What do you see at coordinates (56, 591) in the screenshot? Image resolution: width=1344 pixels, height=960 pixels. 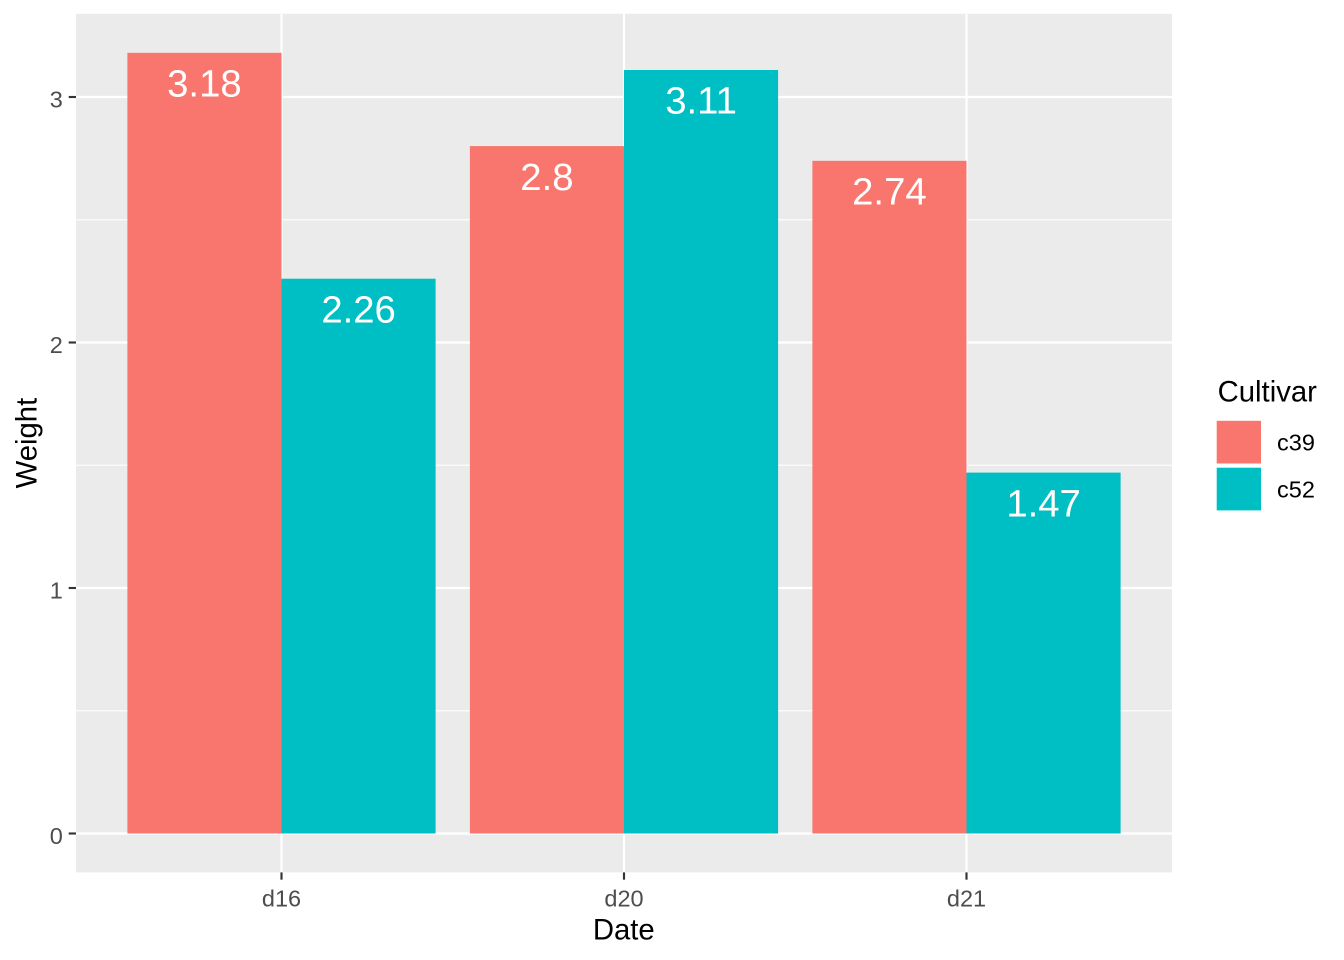 I see `svg-text: 1` at bounding box center [56, 591].